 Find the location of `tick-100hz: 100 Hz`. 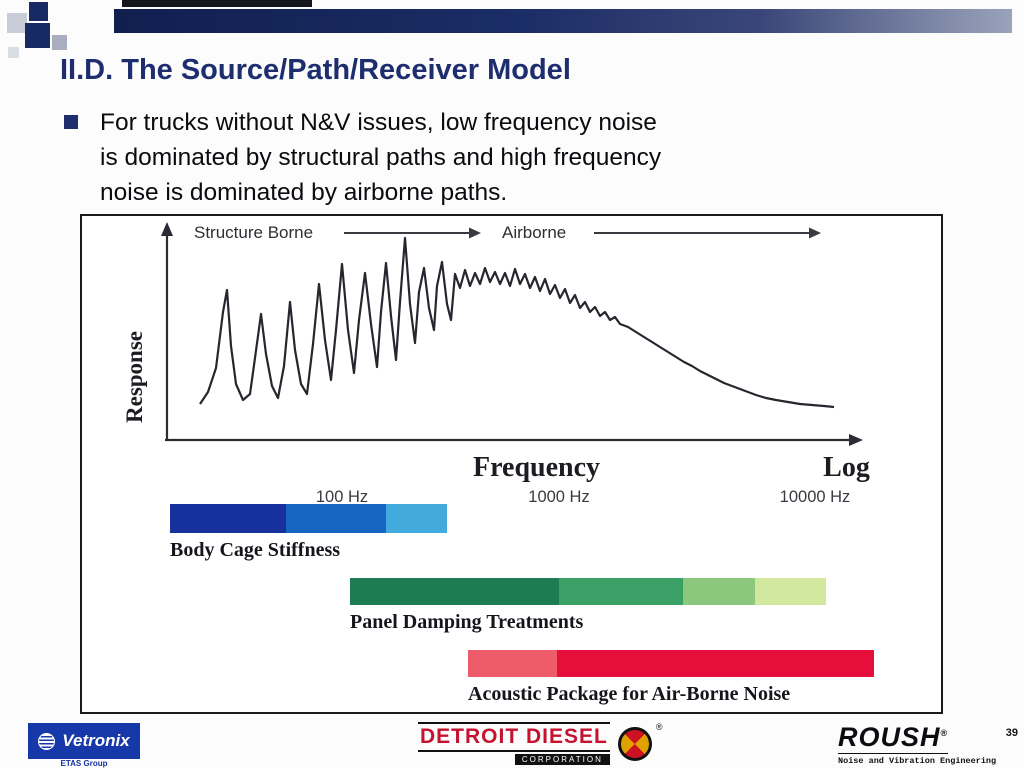

tick-100hz: 100 Hz is located at coordinates (342, 497).